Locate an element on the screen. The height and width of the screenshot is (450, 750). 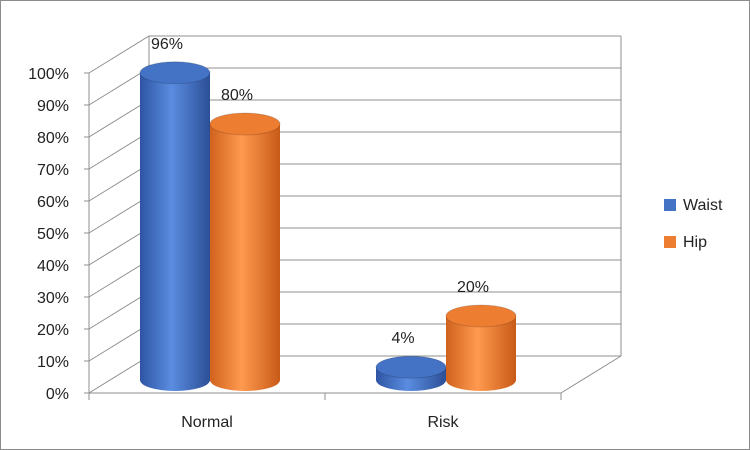
y-tick-label: 50% is located at coordinates (53, 234).